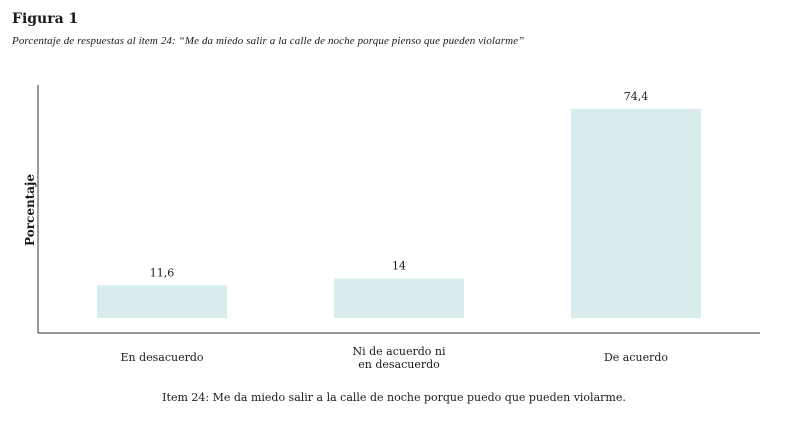 Image resolution: width=788 pixels, height=438 pixels. What do you see at coordinates (399, 351) in the screenshot?
I see `category-label-1-line-0: Ni de acuerdo ni` at bounding box center [399, 351].